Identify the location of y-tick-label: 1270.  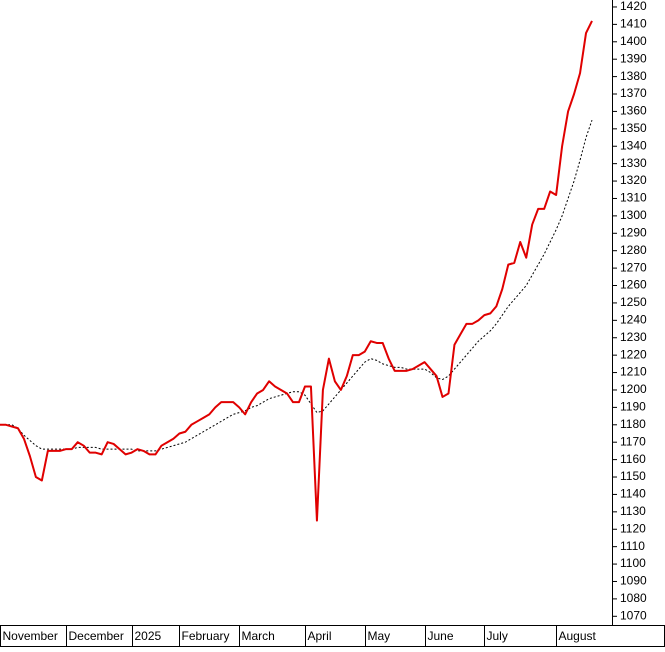
(633, 267).